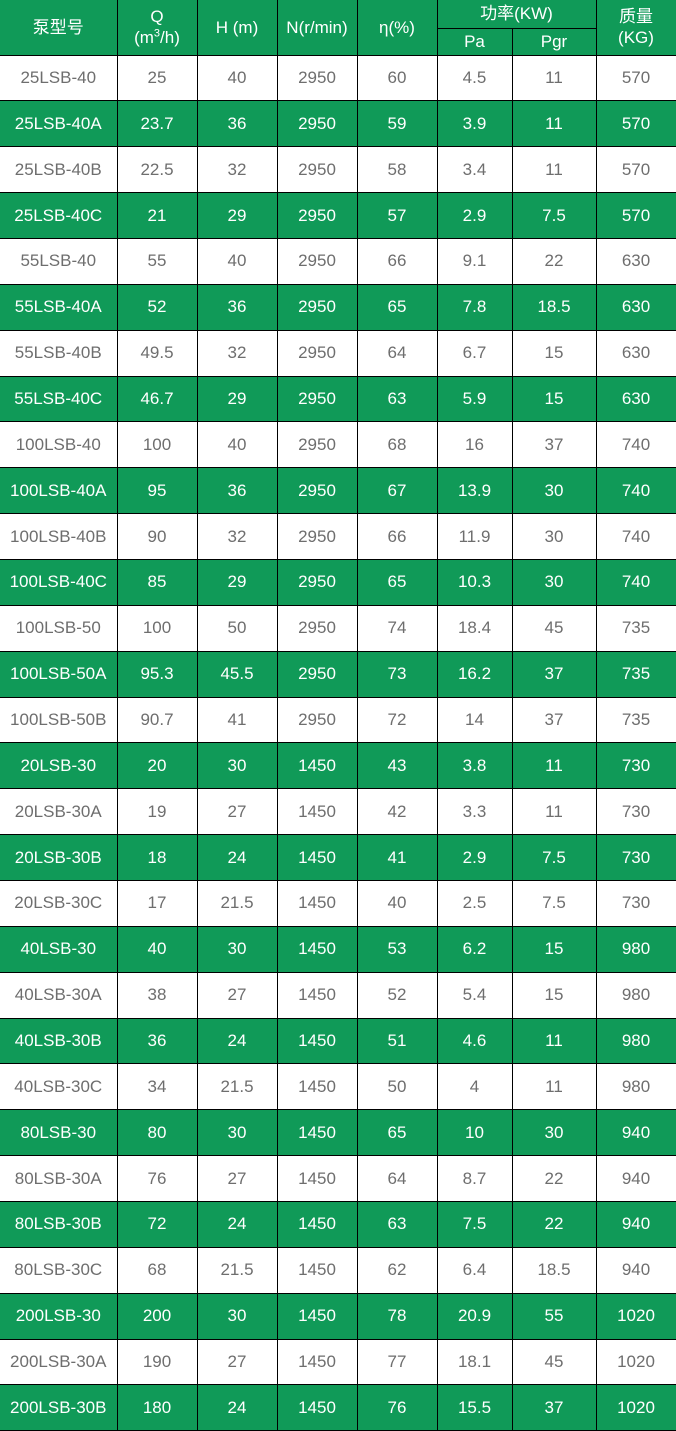  What do you see at coordinates (474, 307) in the screenshot?
I see `cell-power-pa: 7.8` at bounding box center [474, 307].